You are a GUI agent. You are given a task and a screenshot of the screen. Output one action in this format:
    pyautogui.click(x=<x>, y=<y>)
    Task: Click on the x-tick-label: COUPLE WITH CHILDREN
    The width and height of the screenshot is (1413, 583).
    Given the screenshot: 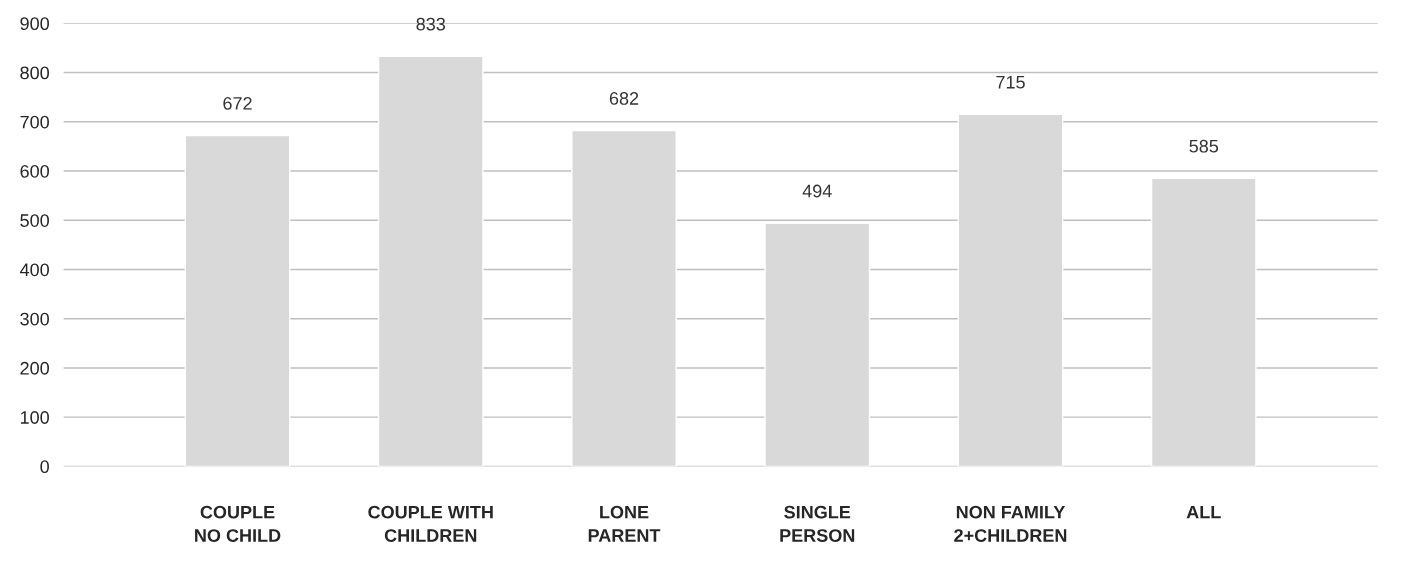 What is the action you would take?
    pyautogui.click(x=430, y=523)
    